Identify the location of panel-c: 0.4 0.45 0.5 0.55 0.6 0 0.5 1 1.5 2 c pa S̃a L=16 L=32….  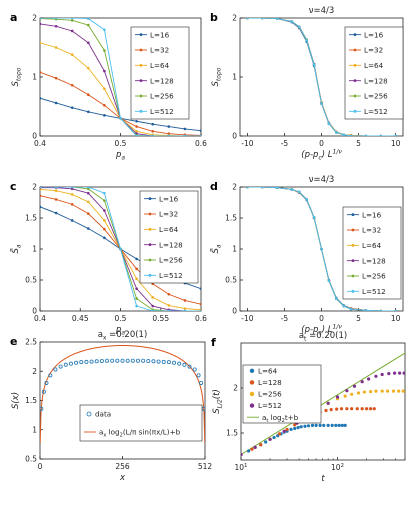
(108, 258).